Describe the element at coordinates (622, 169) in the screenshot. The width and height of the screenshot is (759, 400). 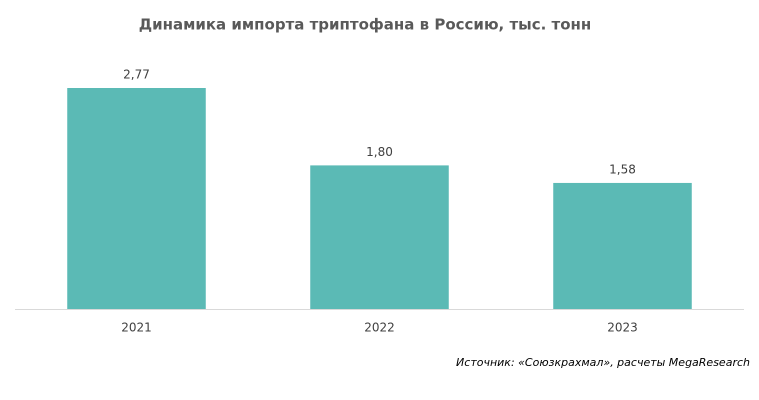
I see `value-label: 1,58` at that location.